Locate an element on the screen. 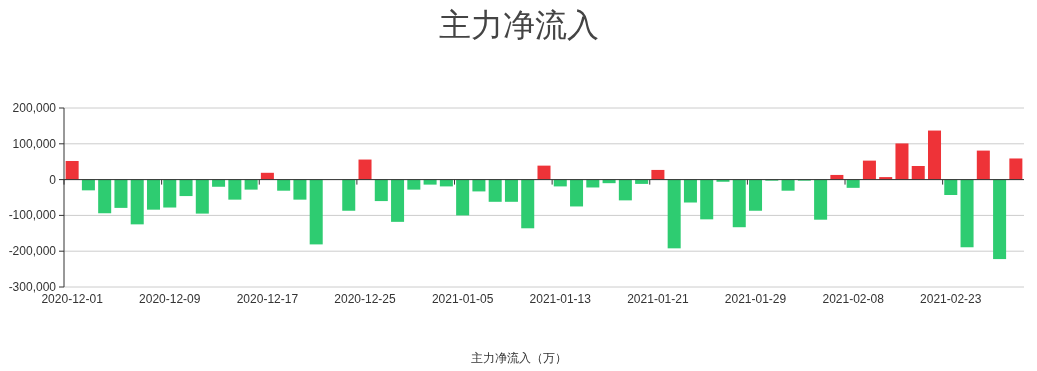 The height and width of the screenshot is (371, 1037). y-tick-label: 200,000 is located at coordinates (34, 108).